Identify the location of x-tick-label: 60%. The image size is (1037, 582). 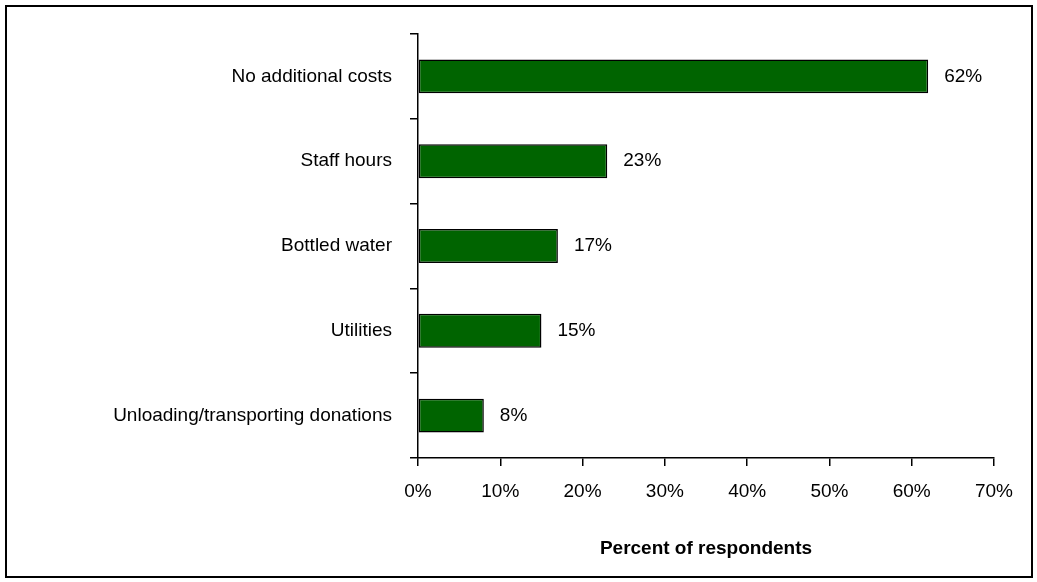
(911, 490).